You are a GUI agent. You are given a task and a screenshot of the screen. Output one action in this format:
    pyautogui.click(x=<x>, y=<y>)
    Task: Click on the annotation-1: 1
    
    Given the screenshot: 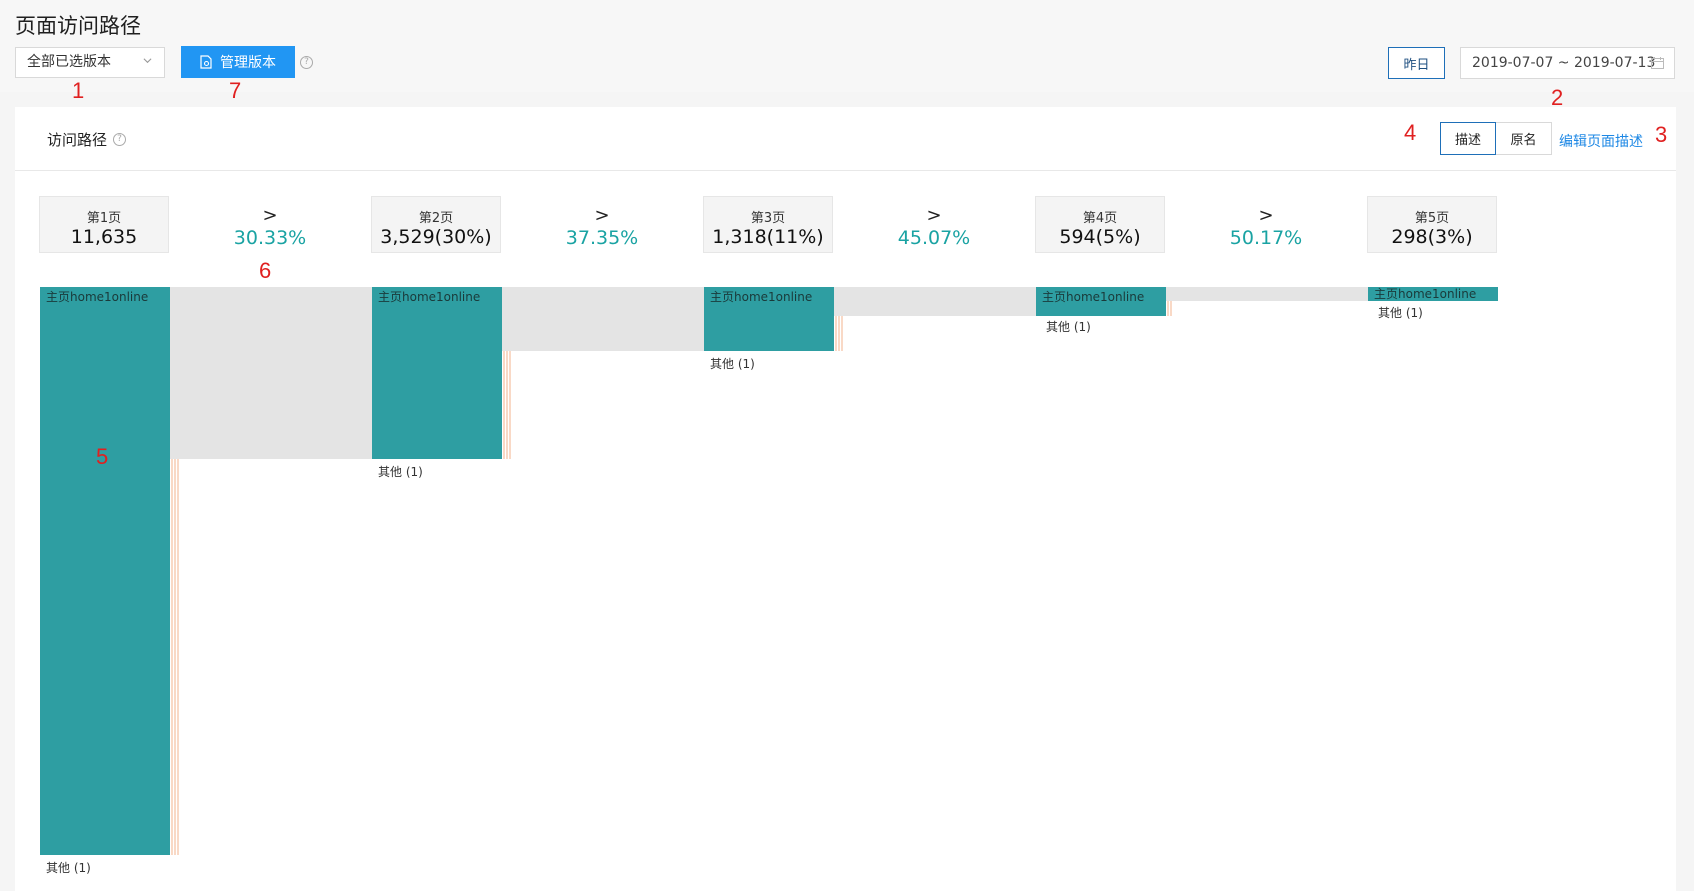 What is the action you would take?
    pyautogui.click(x=78, y=90)
    